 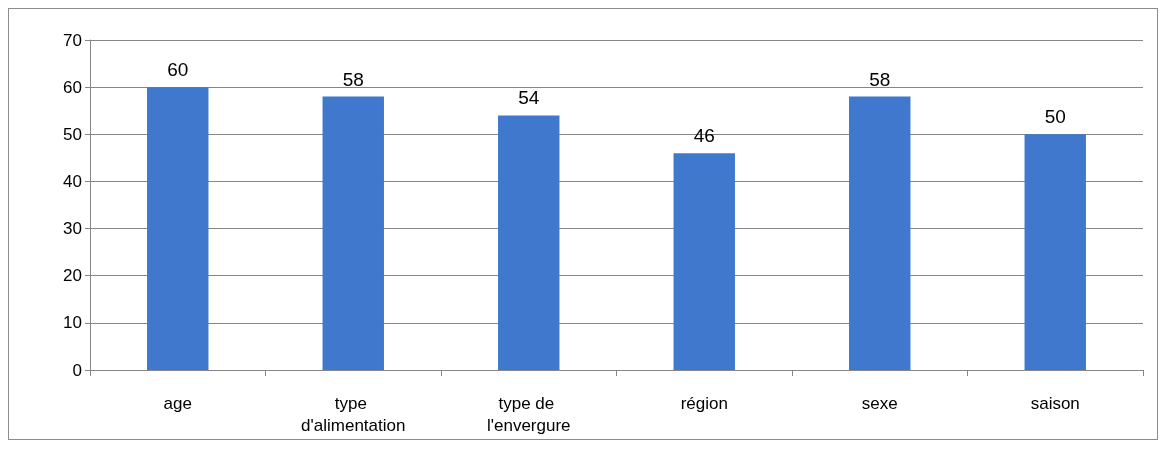 I want to click on y-tick-label: 0, so click(x=77, y=370).